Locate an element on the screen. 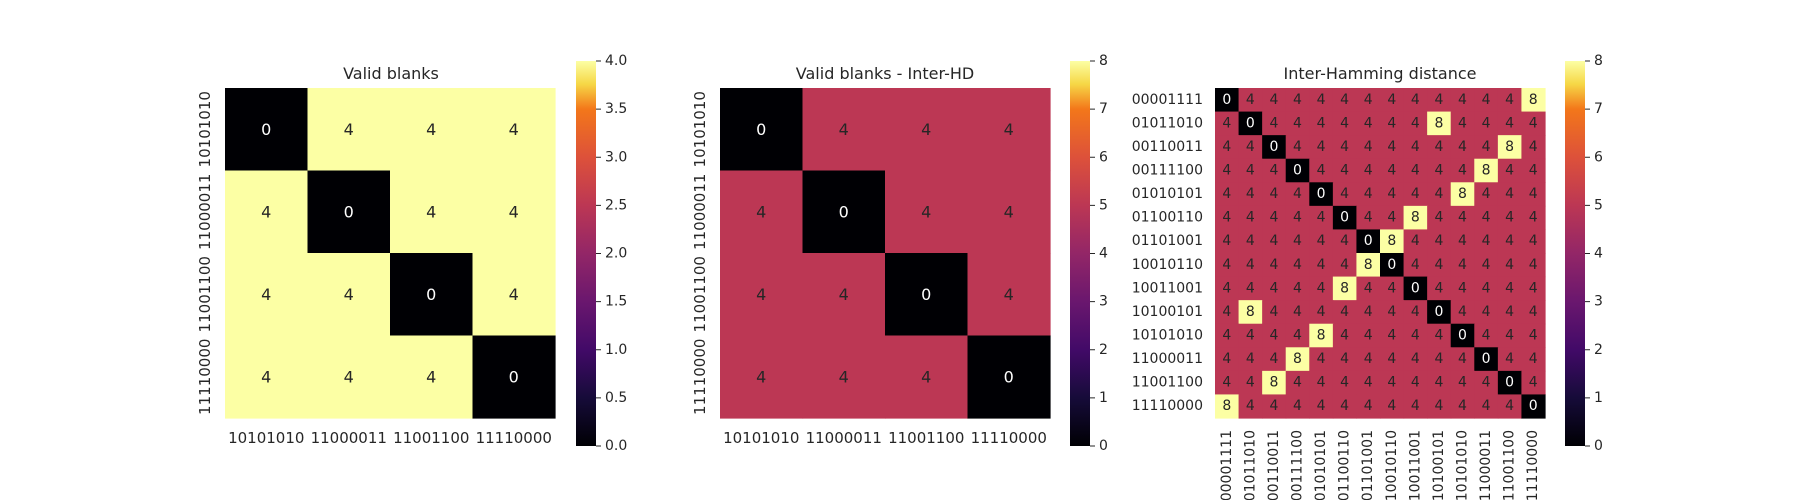 The image size is (1800, 500). x-tick-label: 10011001 is located at coordinates (1415, 465).